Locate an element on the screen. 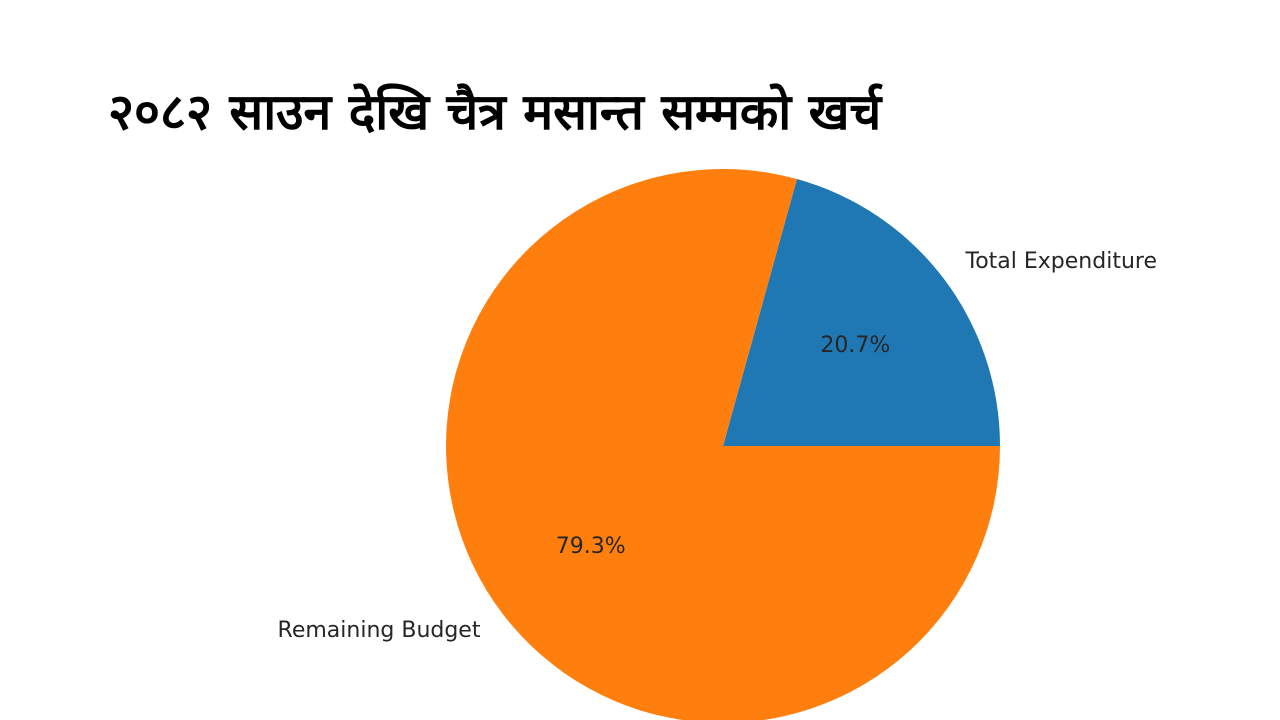  page-title: २०८२ साउन देखि चैत्र मसान्त सम्मको खर्च is located at coordinates (495, 112).